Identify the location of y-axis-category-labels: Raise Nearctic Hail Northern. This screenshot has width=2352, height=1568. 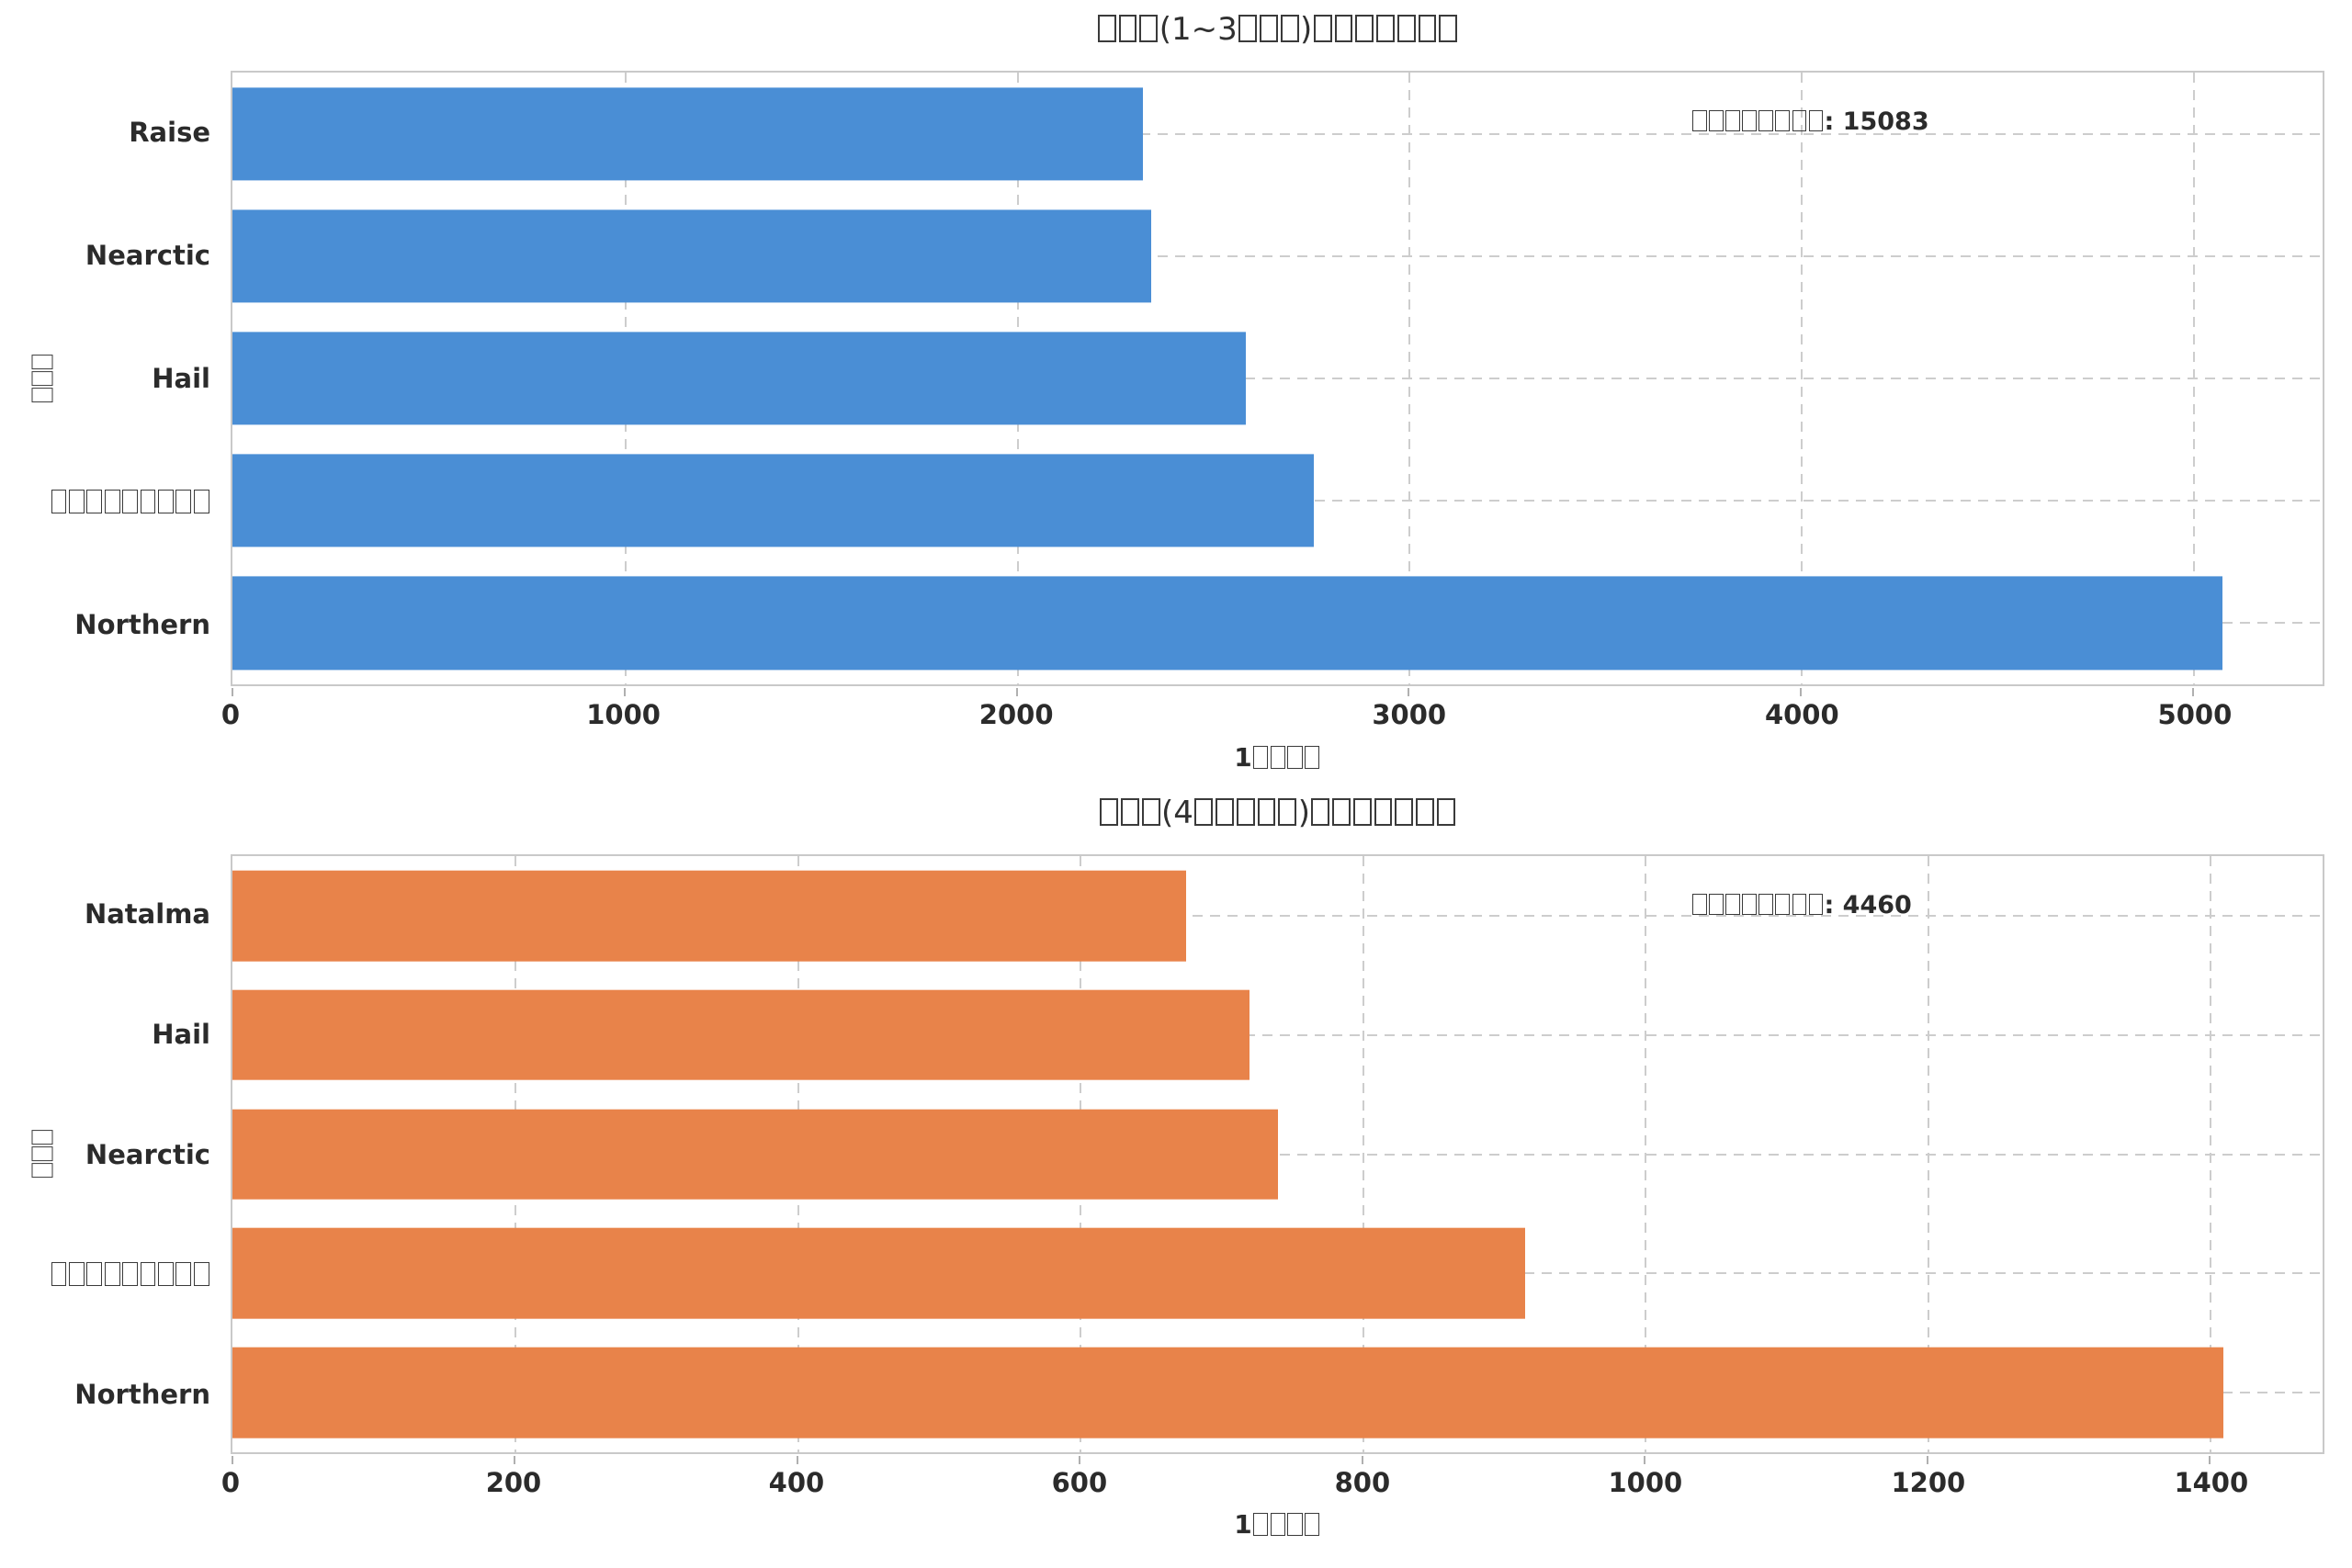
(105, 378).